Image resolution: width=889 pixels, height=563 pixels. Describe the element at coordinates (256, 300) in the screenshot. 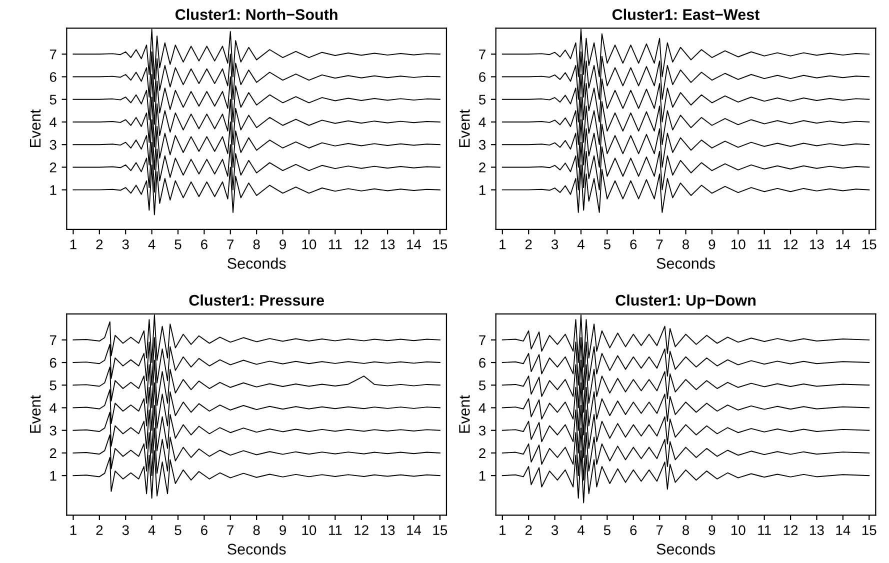

I see `chart-title: Cluster1: Pressure` at that location.